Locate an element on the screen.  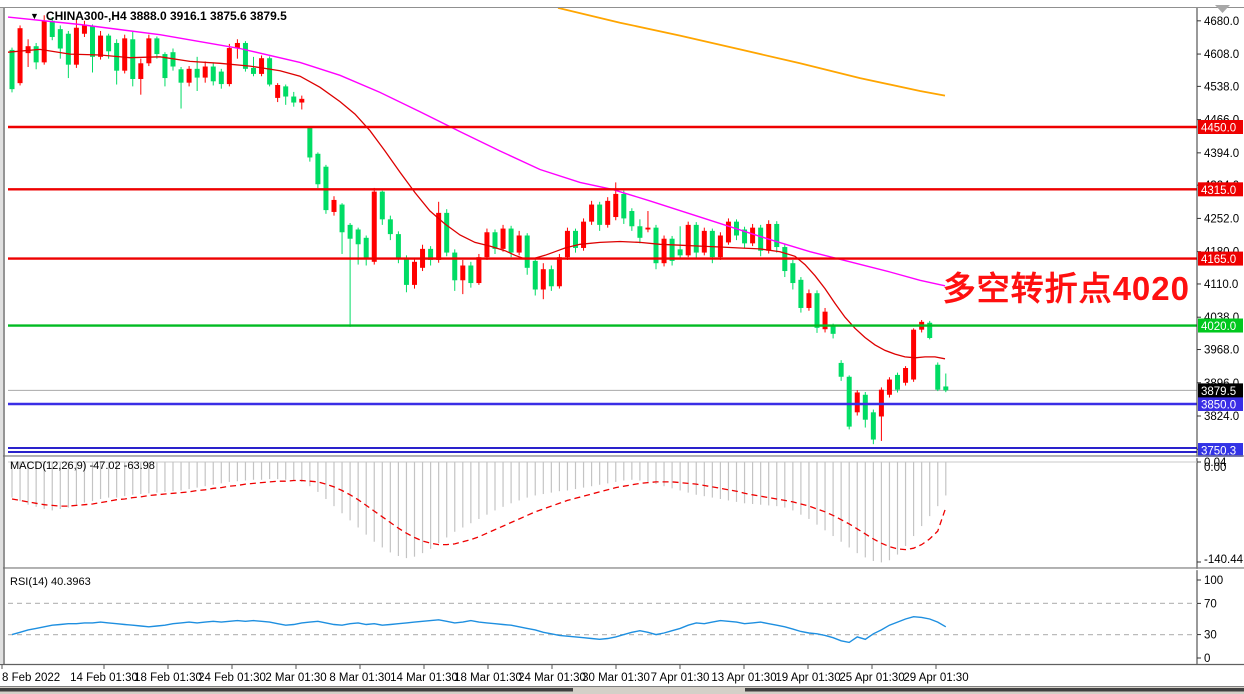
macd-axis-label: 0.04 is located at coordinates (1215, 463).